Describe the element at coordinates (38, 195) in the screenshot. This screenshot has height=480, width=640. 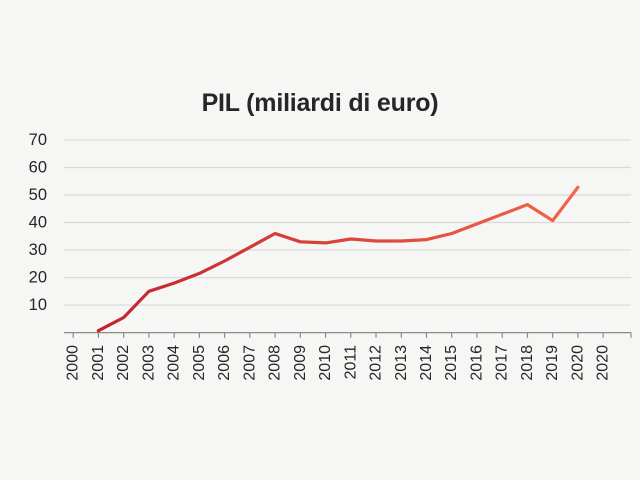
I see `y-tick-label: 50` at that location.